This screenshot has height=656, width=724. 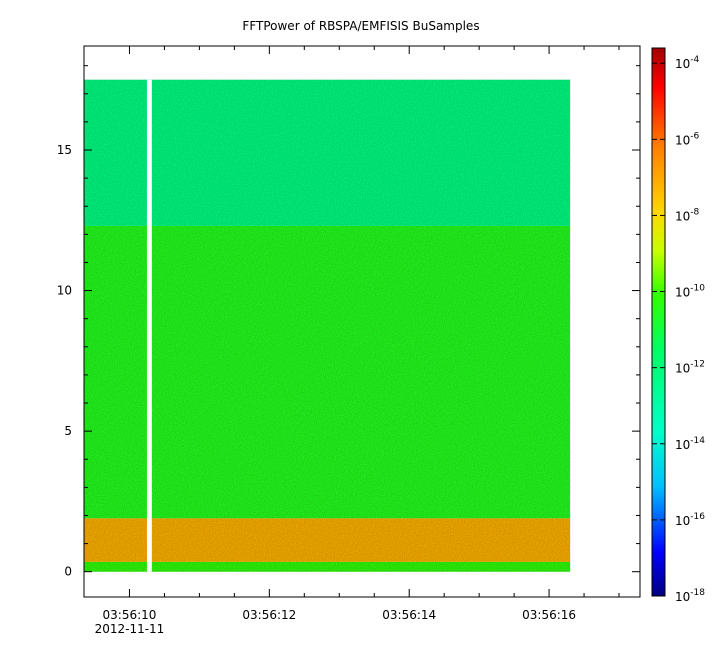 What do you see at coordinates (269, 615) in the screenshot?
I see `x-tick-label: 03:56:12` at bounding box center [269, 615].